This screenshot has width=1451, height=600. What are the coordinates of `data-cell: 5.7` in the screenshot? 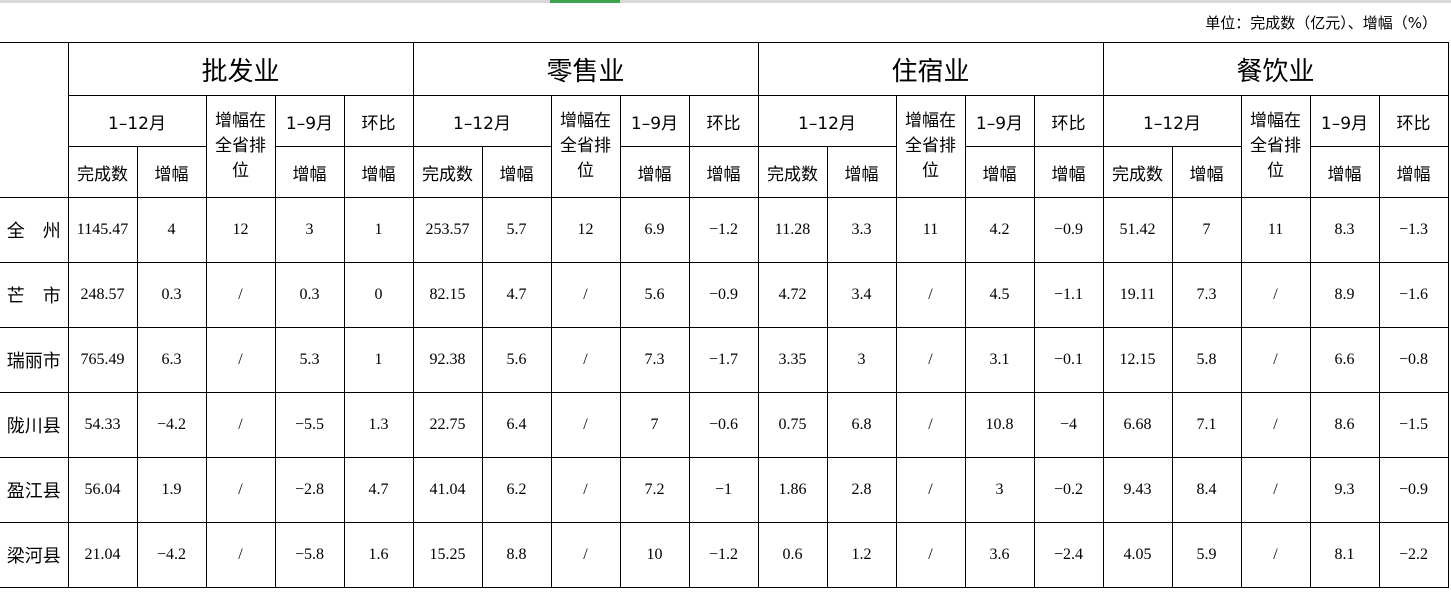 It's located at (516, 230).